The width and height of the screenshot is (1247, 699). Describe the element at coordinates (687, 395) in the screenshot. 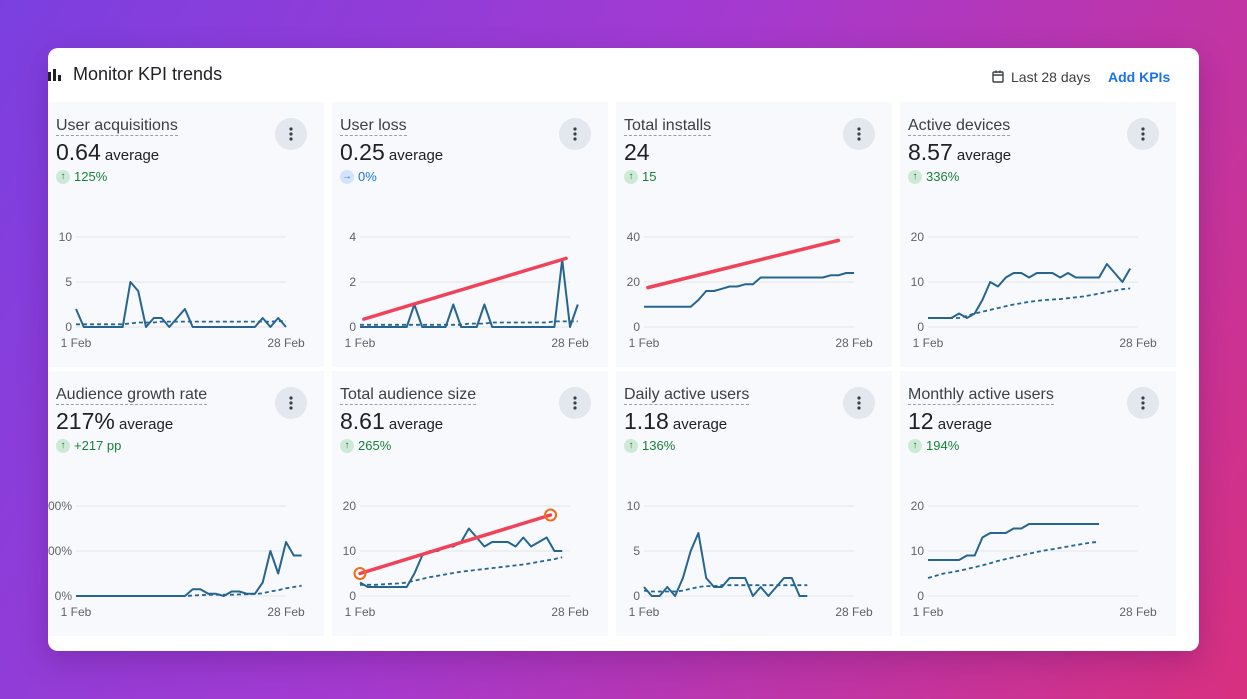

I see `kpi-name: Daily active users` at that location.